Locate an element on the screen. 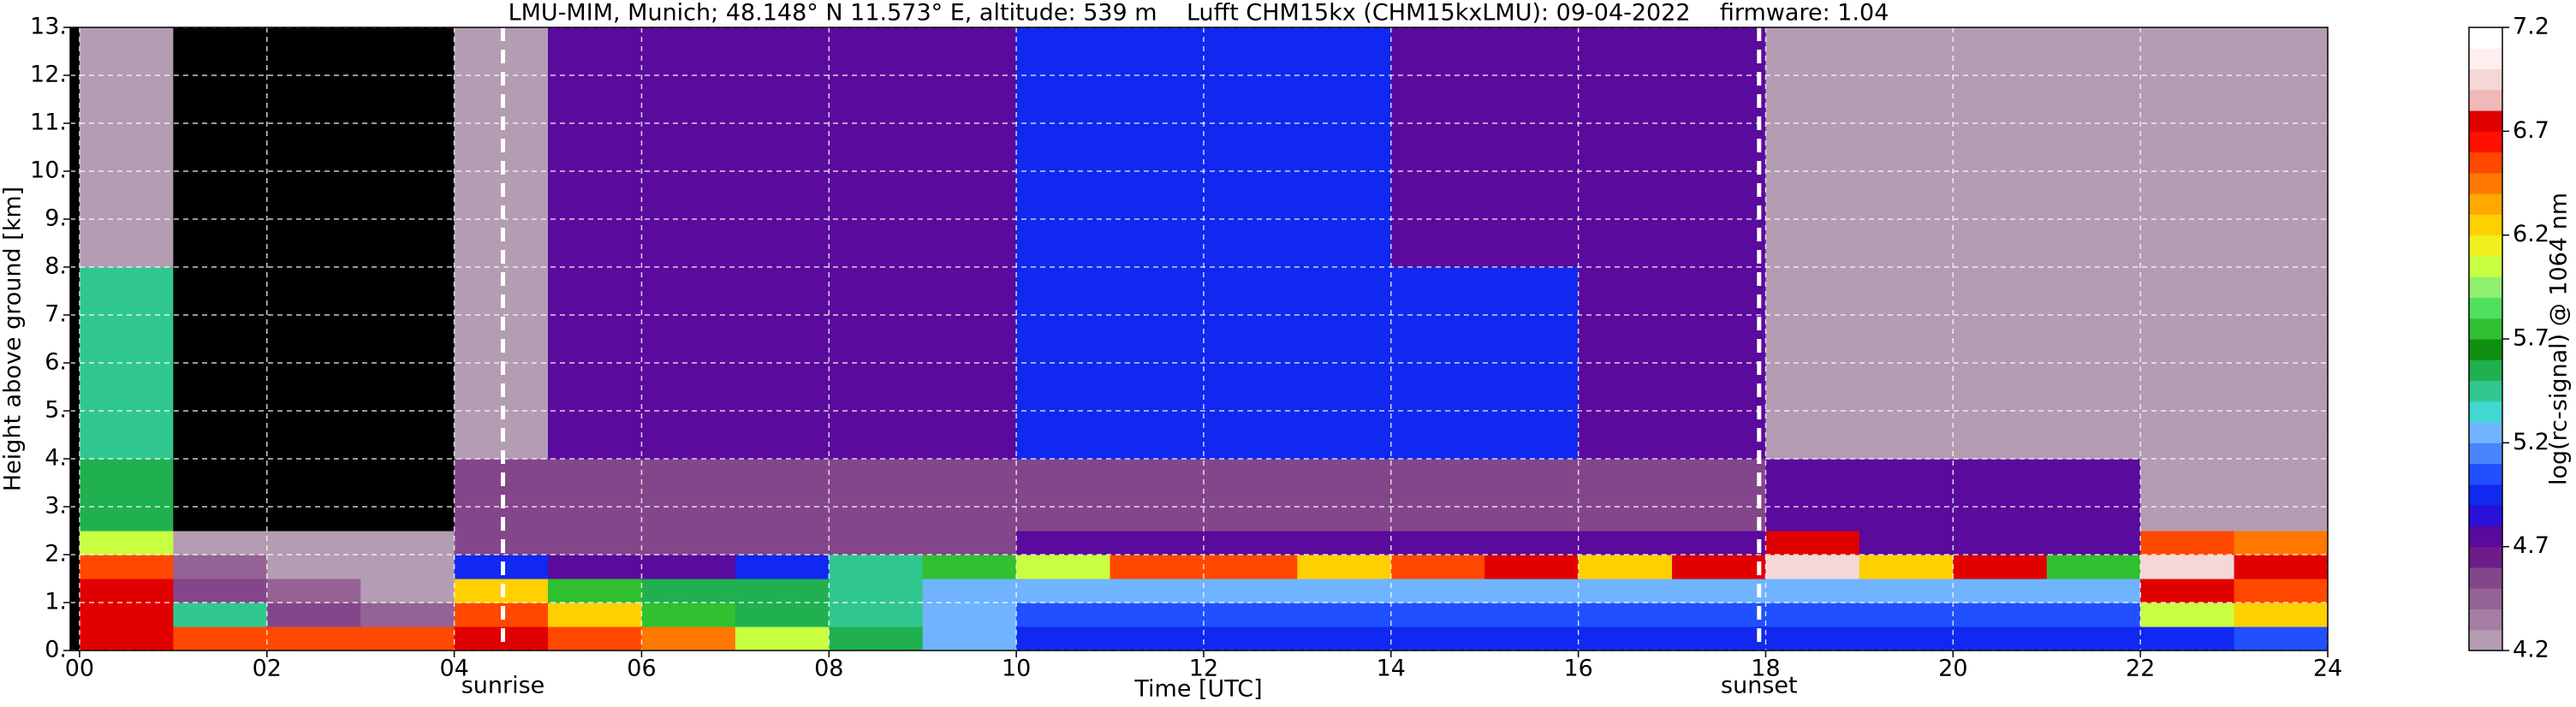 The image size is (2576, 707). y-tick-label: 8. is located at coordinates (56, 266).